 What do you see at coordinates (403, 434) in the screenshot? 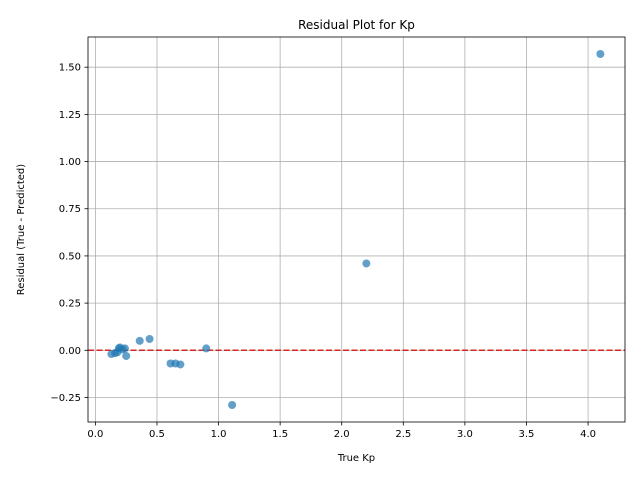
I see `x-tick-label: 2.5` at bounding box center [403, 434].